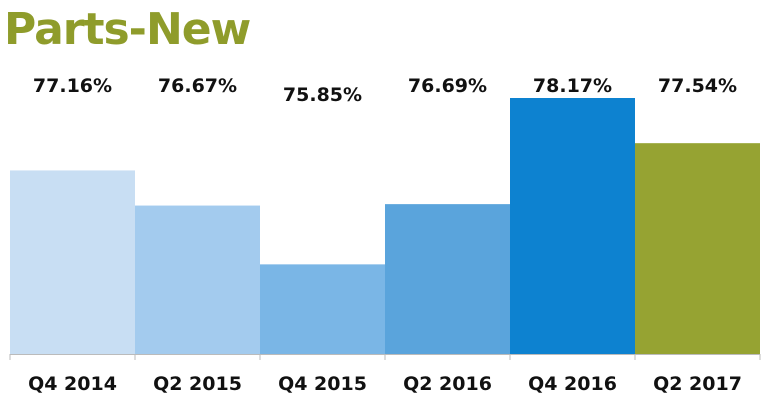 This screenshot has width=768, height=402. What do you see at coordinates (572, 86) in the screenshot?
I see `data-label: 78.17%` at bounding box center [572, 86].